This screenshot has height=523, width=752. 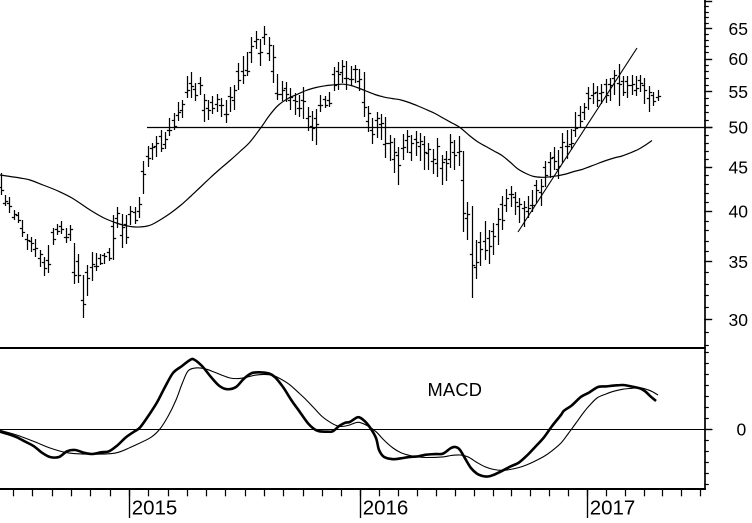 What do you see at coordinates (738, 29) in the screenshot?
I see `svg-text: 65` at bounding box center [738, 29].